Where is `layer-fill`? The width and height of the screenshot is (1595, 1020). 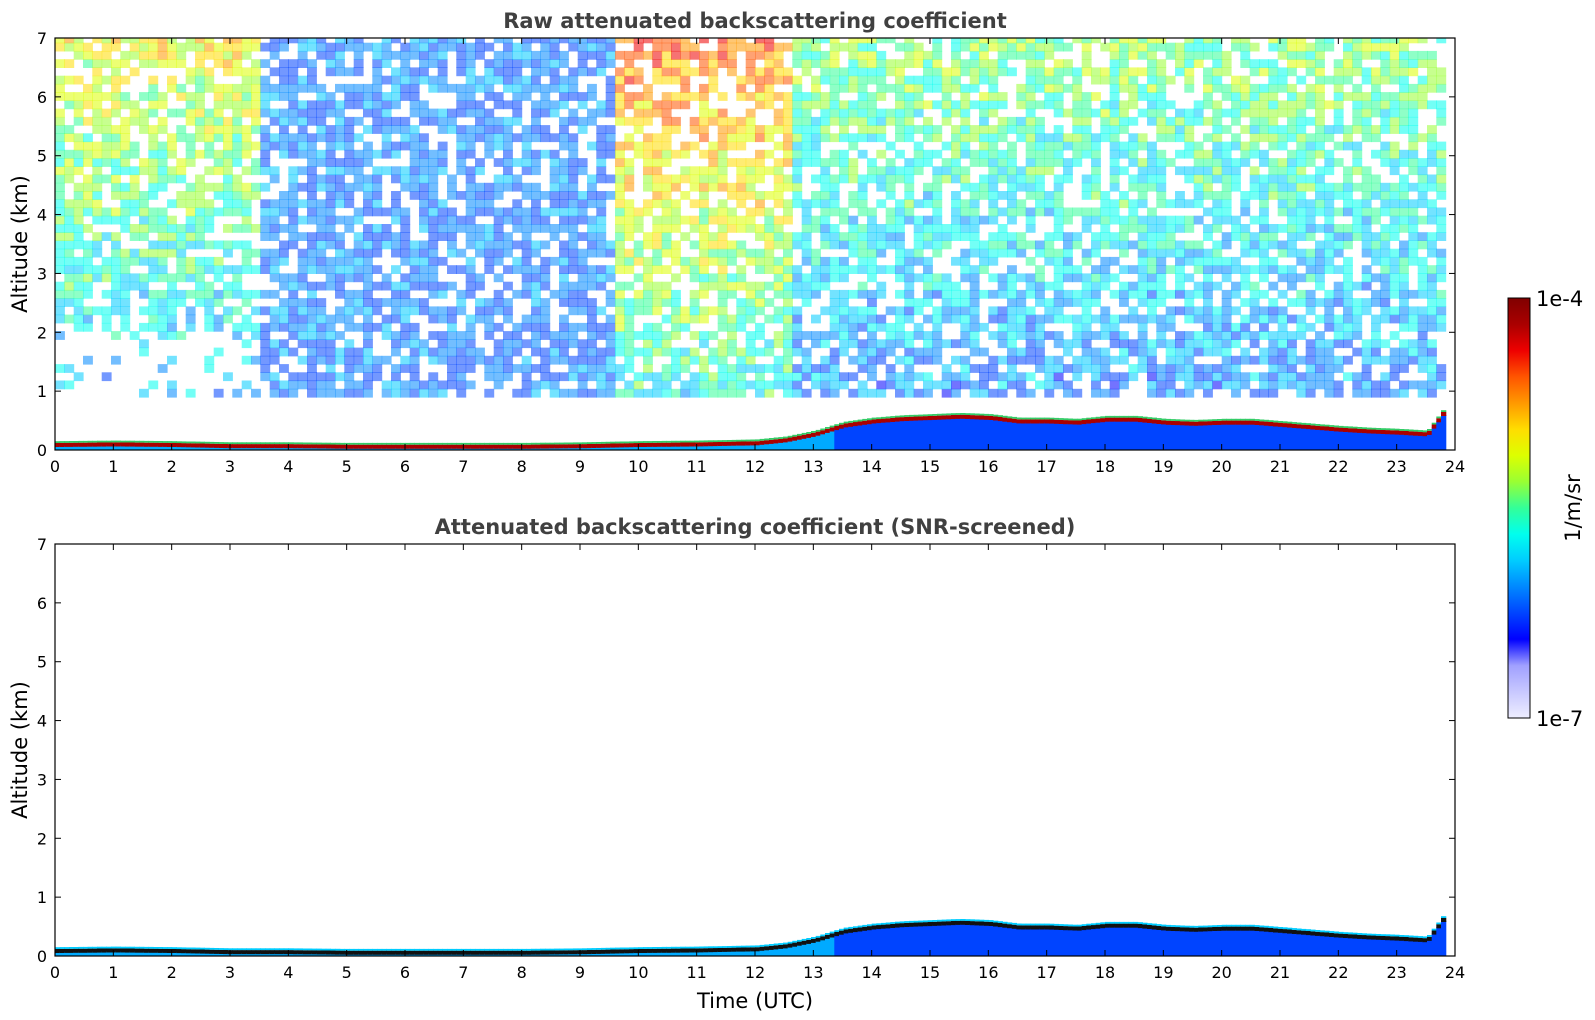
layer-fill is located at coordinates (333, 448).